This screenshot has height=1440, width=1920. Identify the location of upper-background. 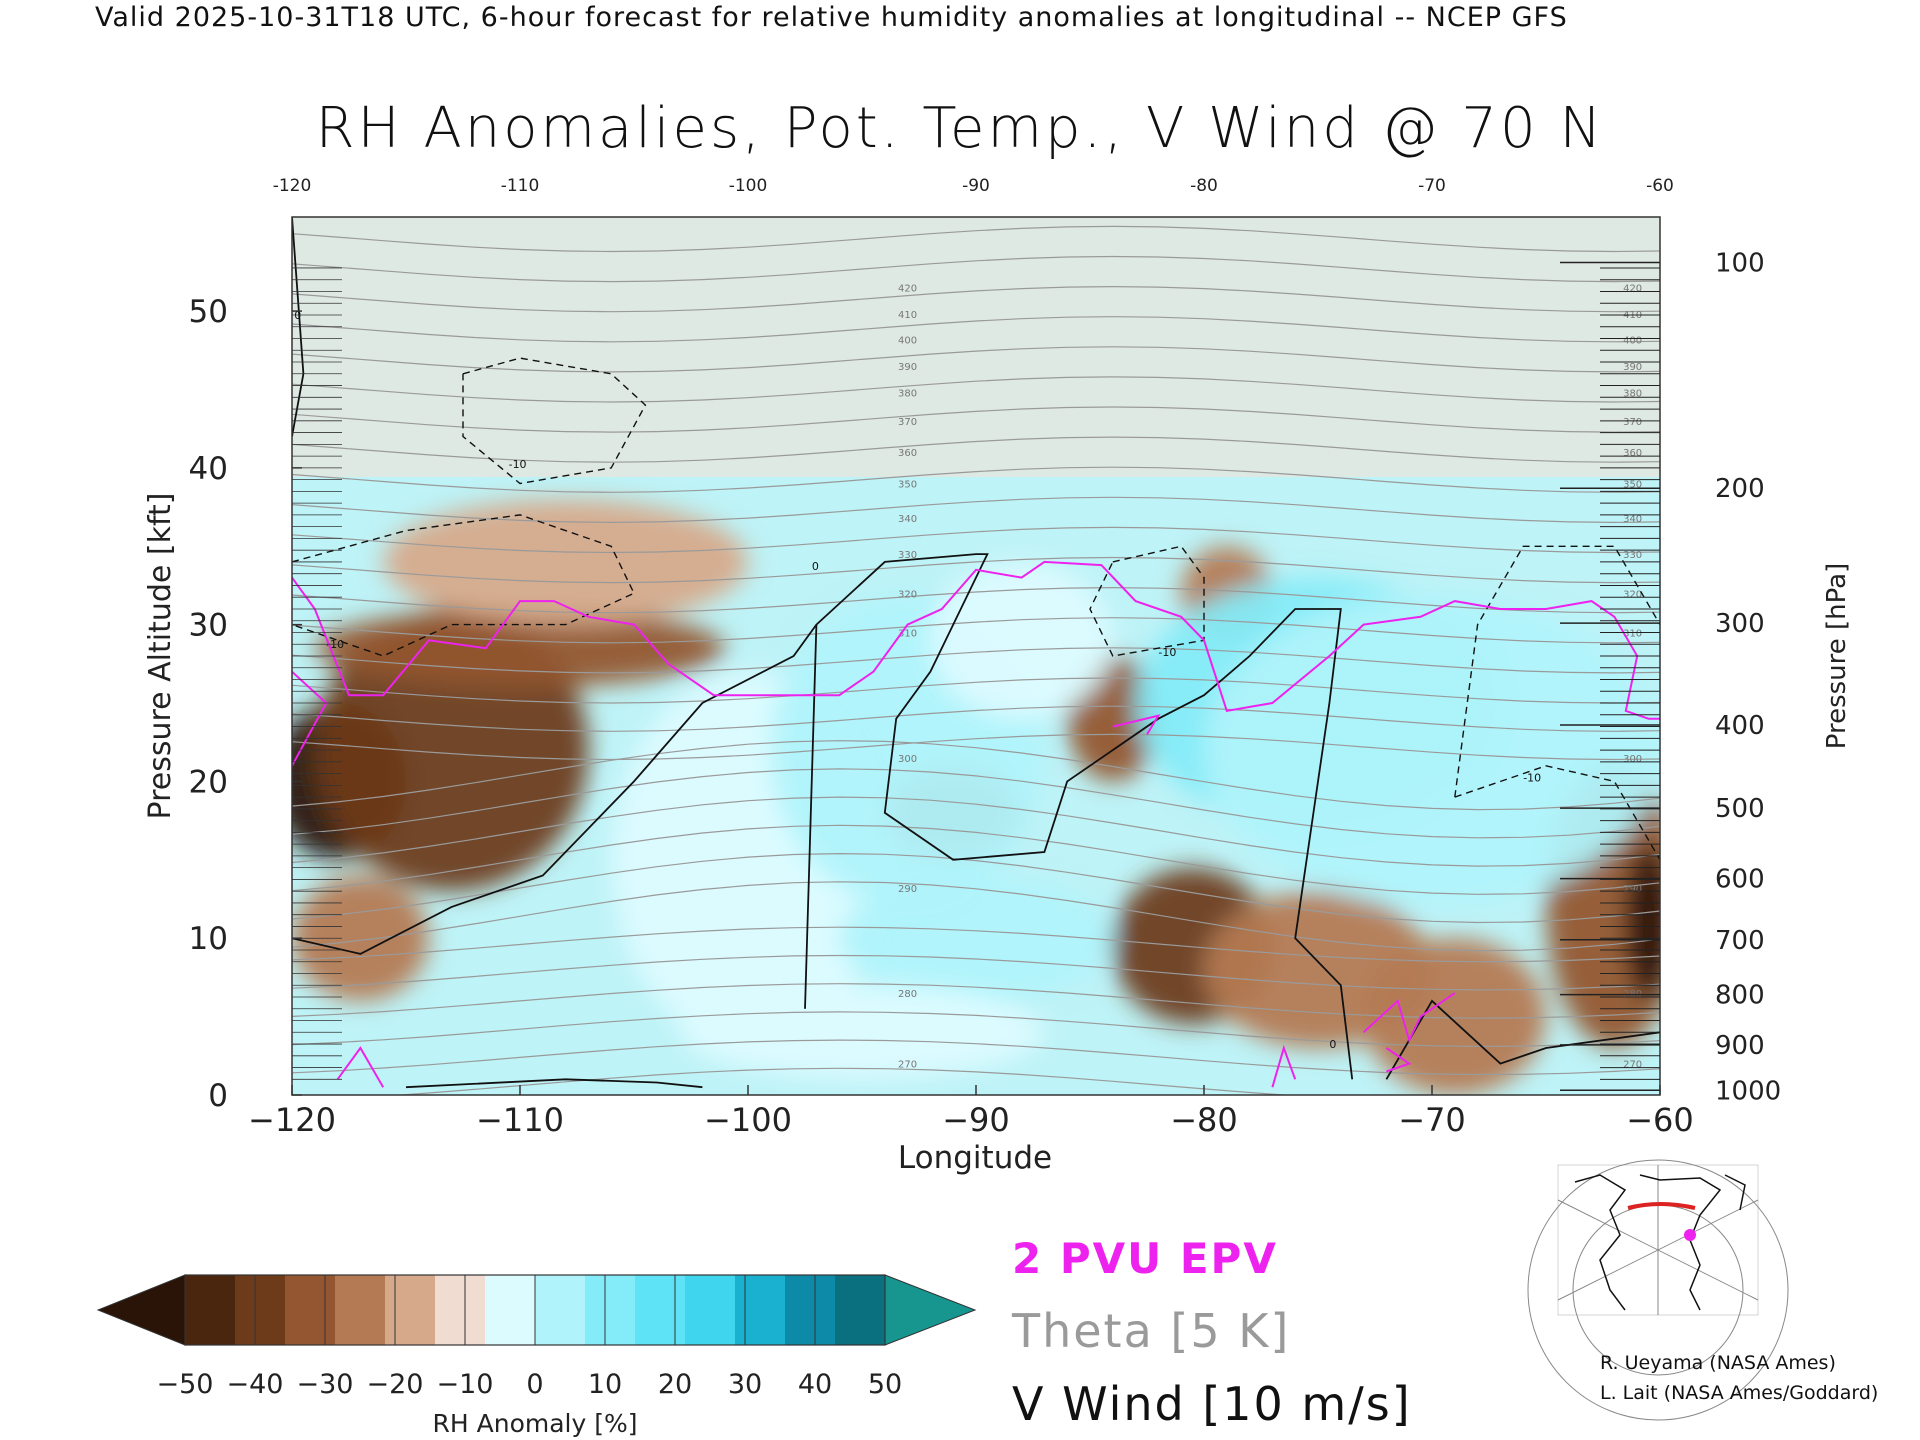
(976, 347).